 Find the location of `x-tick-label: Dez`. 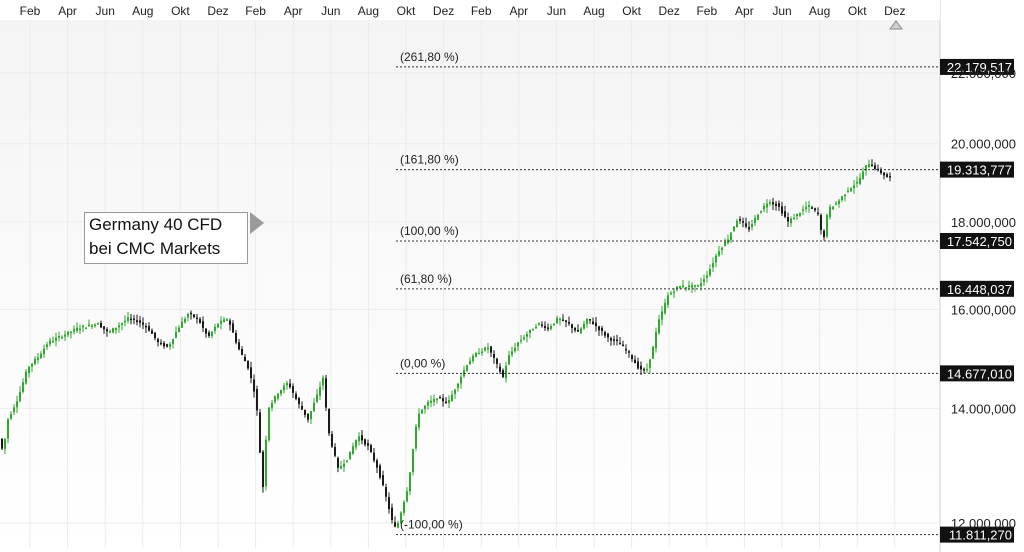

x-tick-label: Dez is located at coordinates (894, 11).